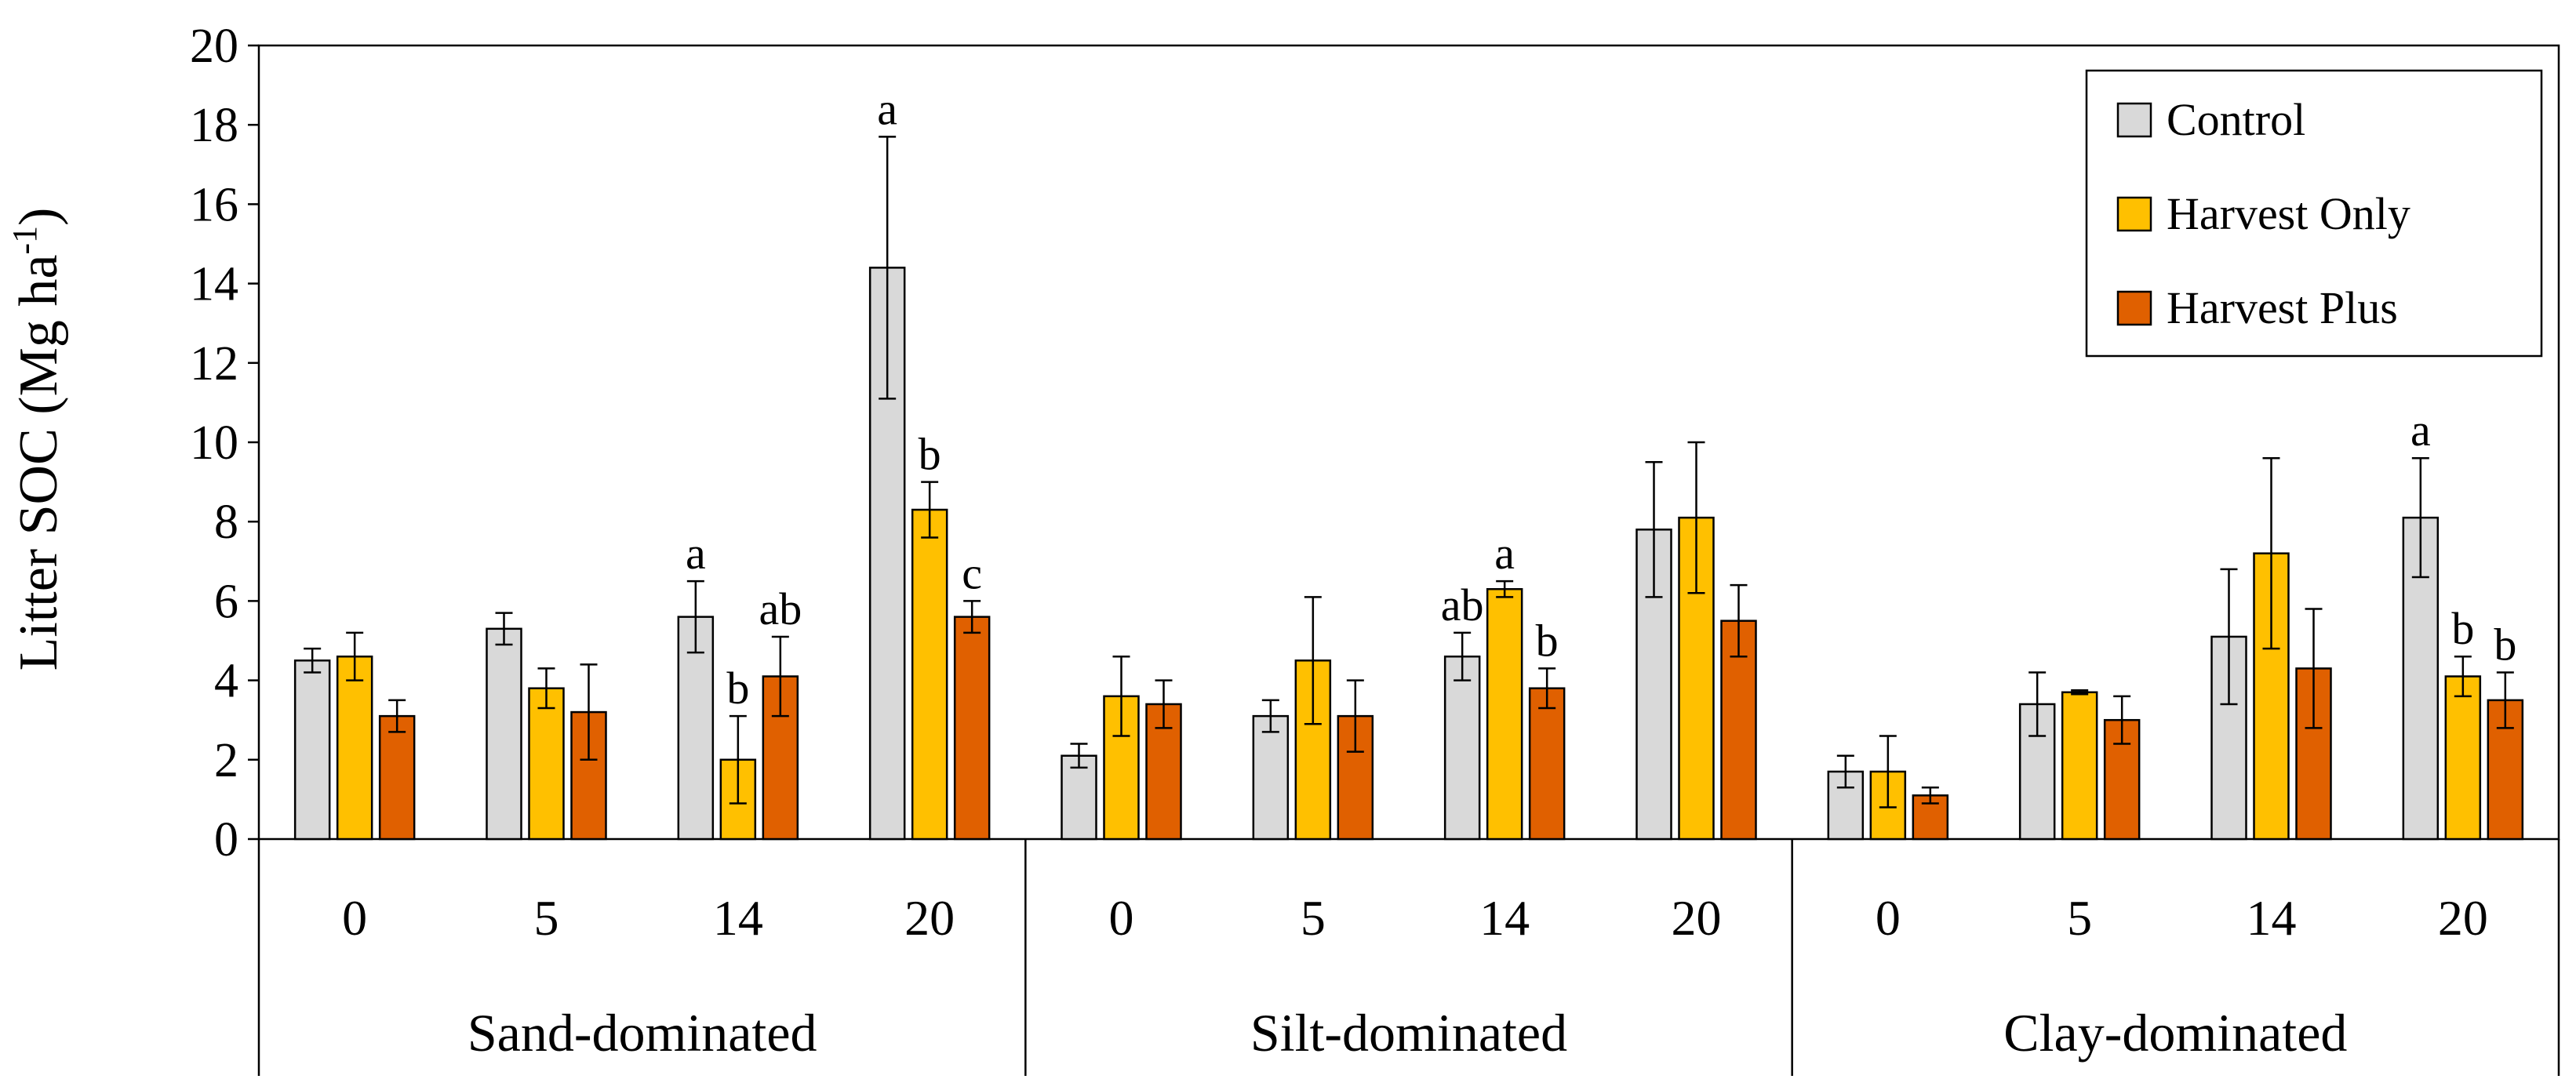  What do you see at coordinates (2175, 1033) in the screenshot?
I see `group-label: Clay-dominated` at bounding box center [2175, 1033].